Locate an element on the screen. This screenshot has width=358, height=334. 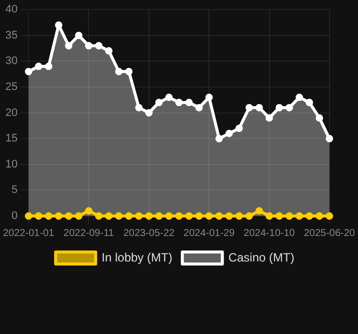
x-tick-label: 2024-01-29 is located at coordinates (210, 233).